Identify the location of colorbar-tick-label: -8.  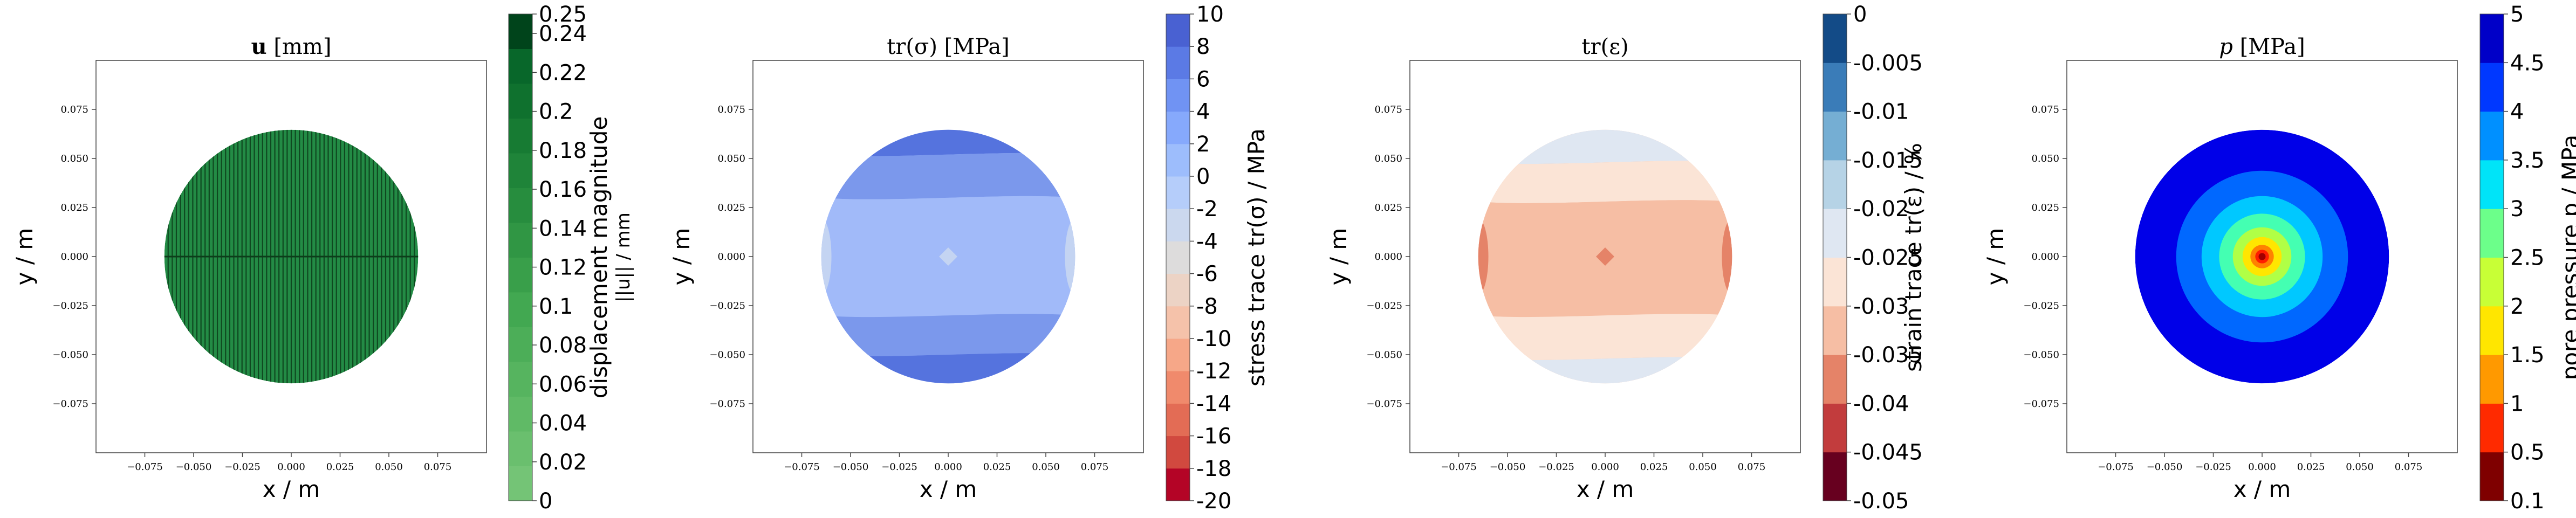
(1207, 306).